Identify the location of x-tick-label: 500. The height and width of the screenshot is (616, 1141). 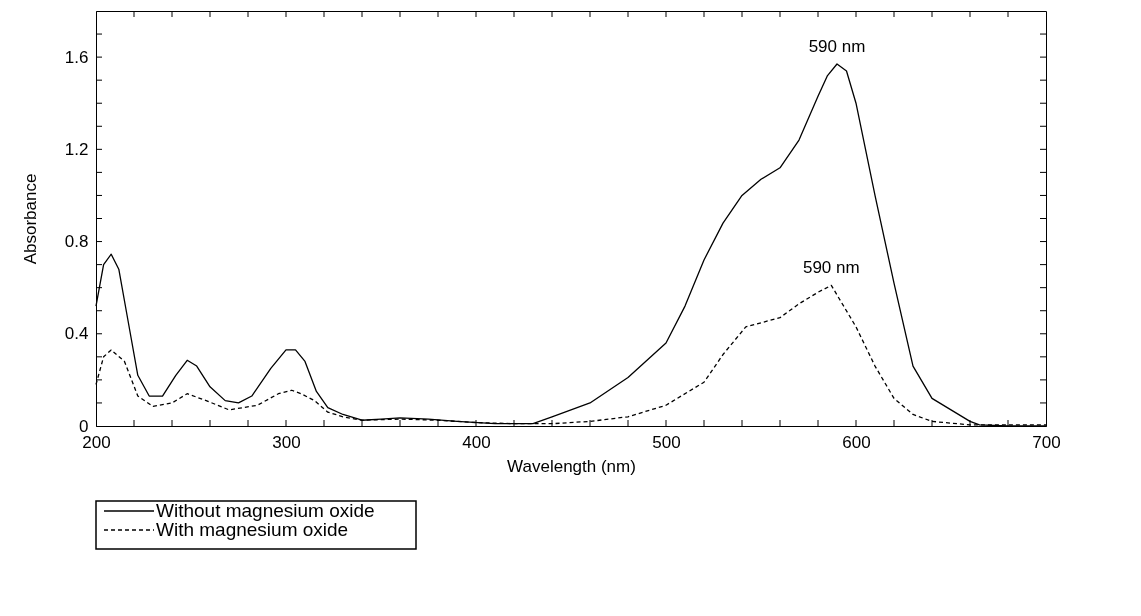
(666, 442).